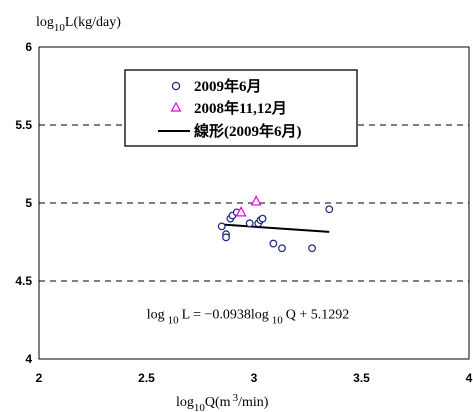 The height and width of the screenshot is (412, 473). I want to click on y-tick-label: 4, so click(28, 359).